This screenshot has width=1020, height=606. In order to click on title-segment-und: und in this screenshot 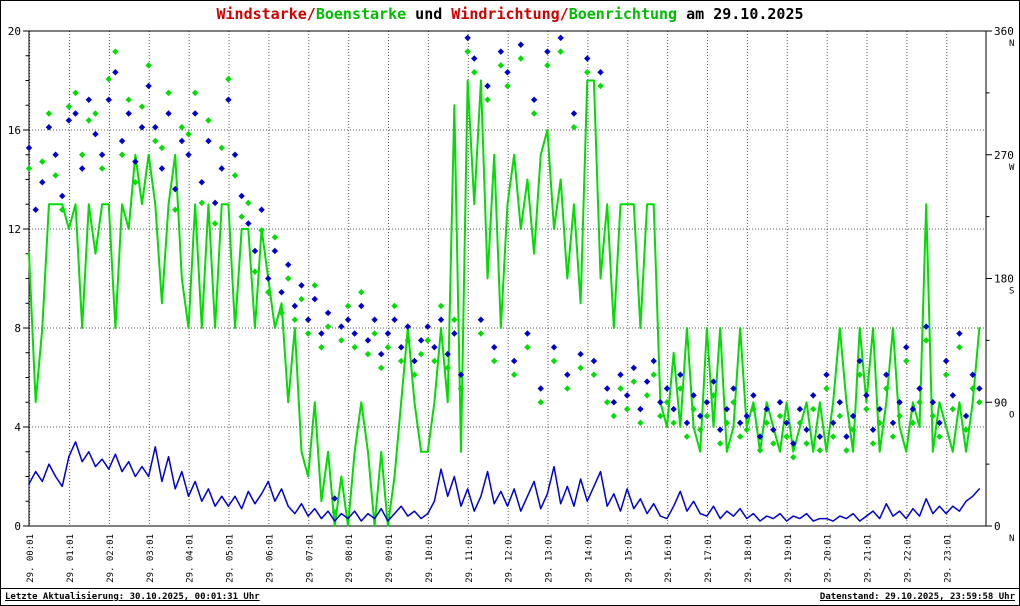, I will do `click(429, 14)`.